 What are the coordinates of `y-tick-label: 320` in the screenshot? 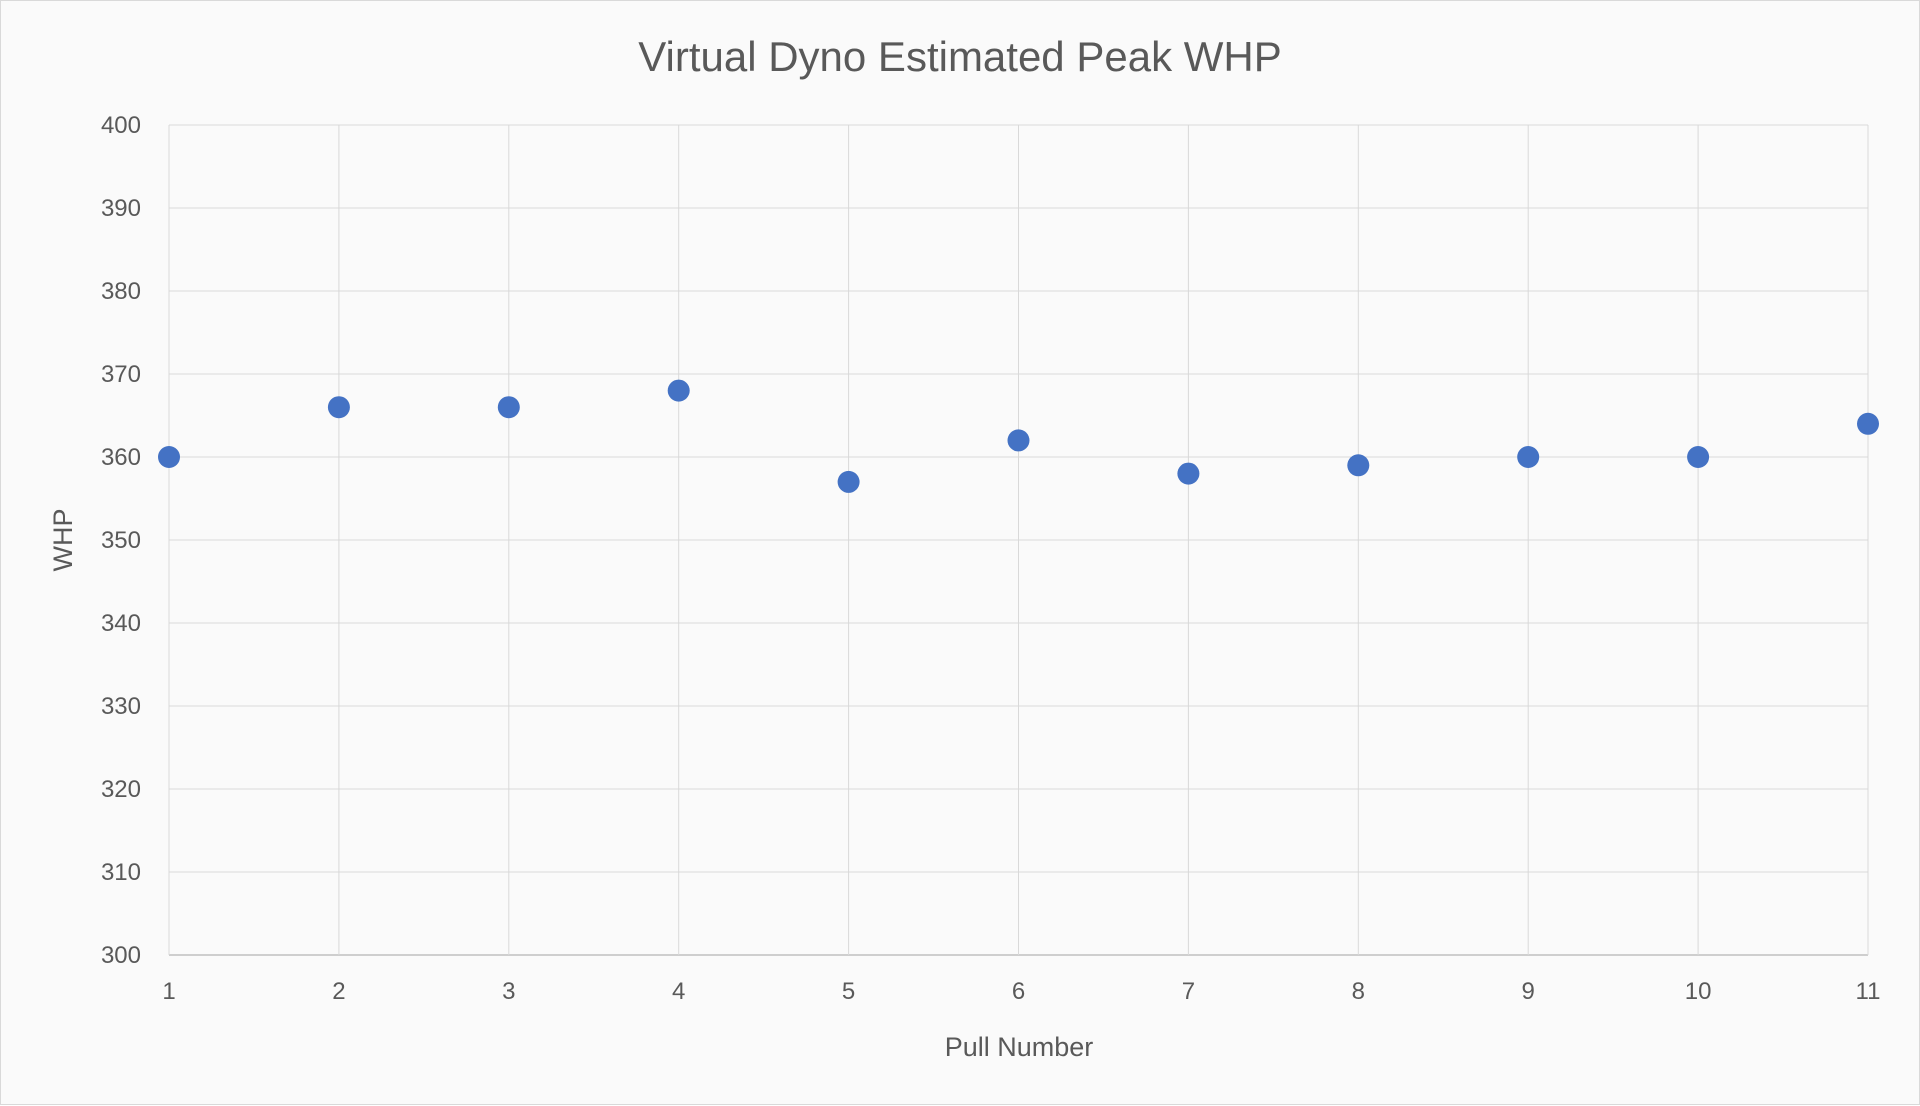 It's located at (121, 789).